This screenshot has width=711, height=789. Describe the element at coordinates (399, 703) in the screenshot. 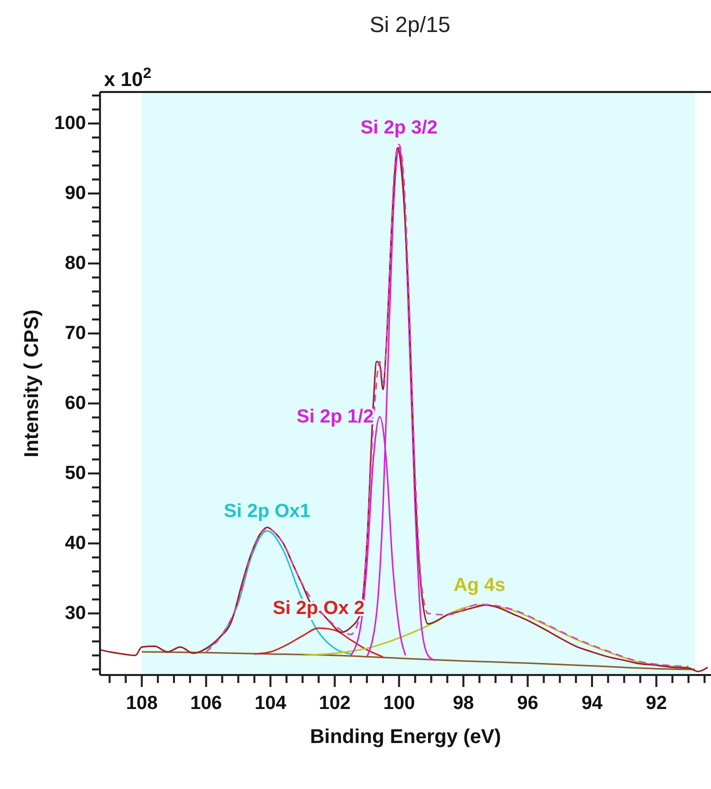

I see `x-tick-label: 100` at that location.